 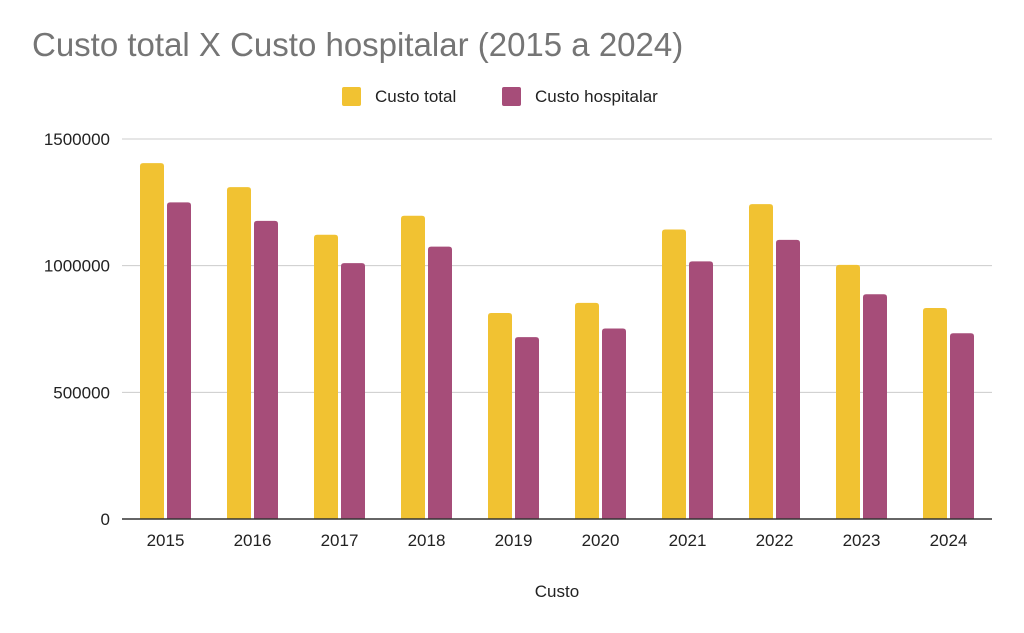 What do you see at coordinates (152, 341) in the screenshot?
I see `bar-custo-total-2015` at bounding box center [152, 341].